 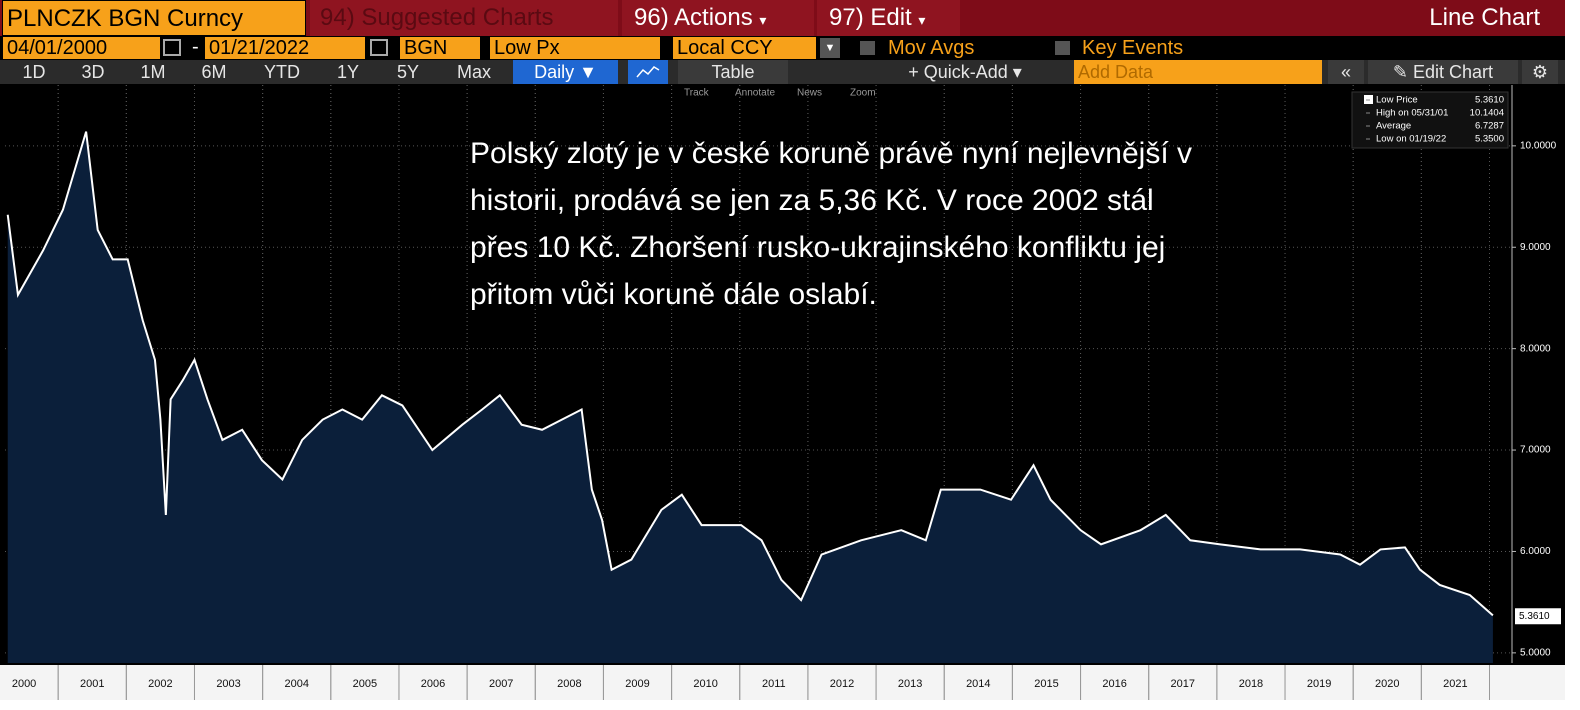 I want to click on line-icon, so click(x=648, y=72).